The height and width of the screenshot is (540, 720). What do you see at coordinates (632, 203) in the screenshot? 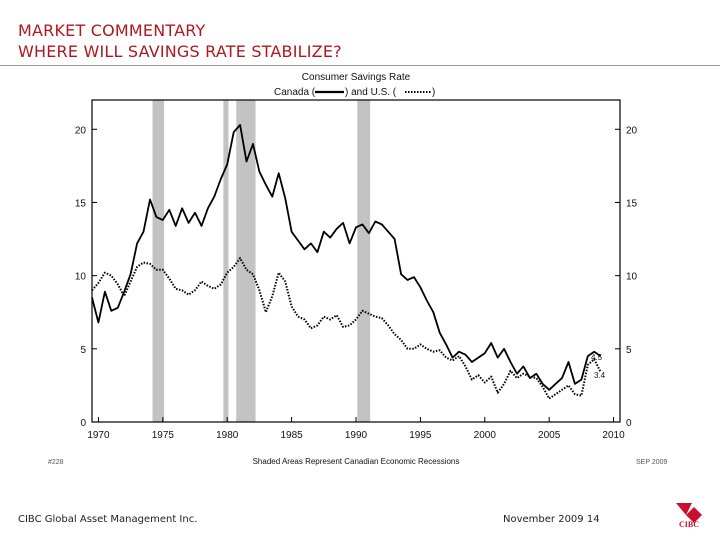
I see `y-tick-label-right-15: 15` at bounding box center [632, 203].